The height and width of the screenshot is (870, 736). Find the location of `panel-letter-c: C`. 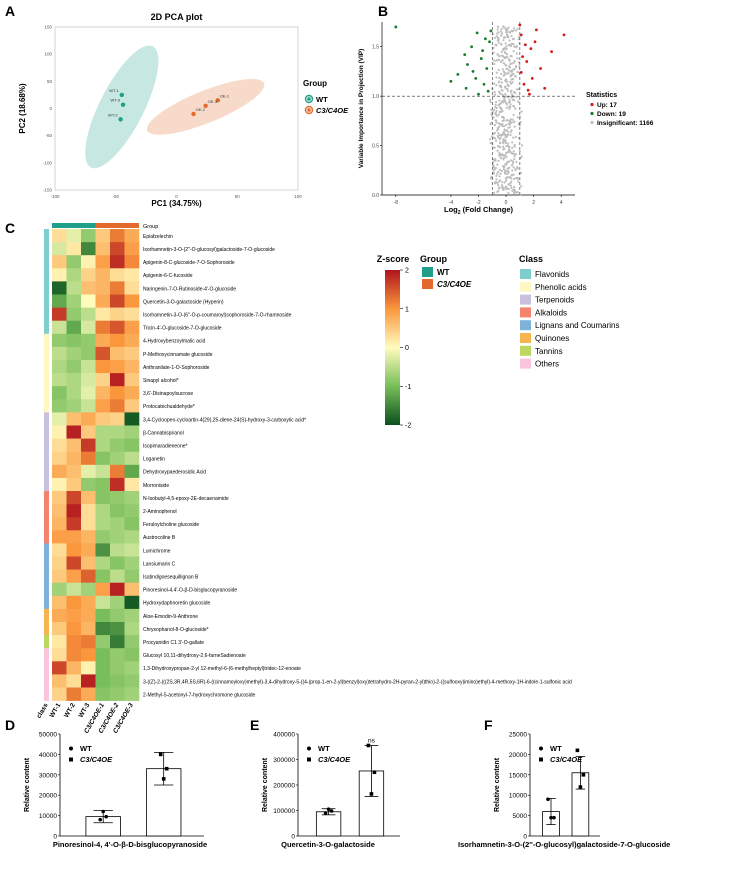

panel-letter-c: C is located at coordinates (10, 228).